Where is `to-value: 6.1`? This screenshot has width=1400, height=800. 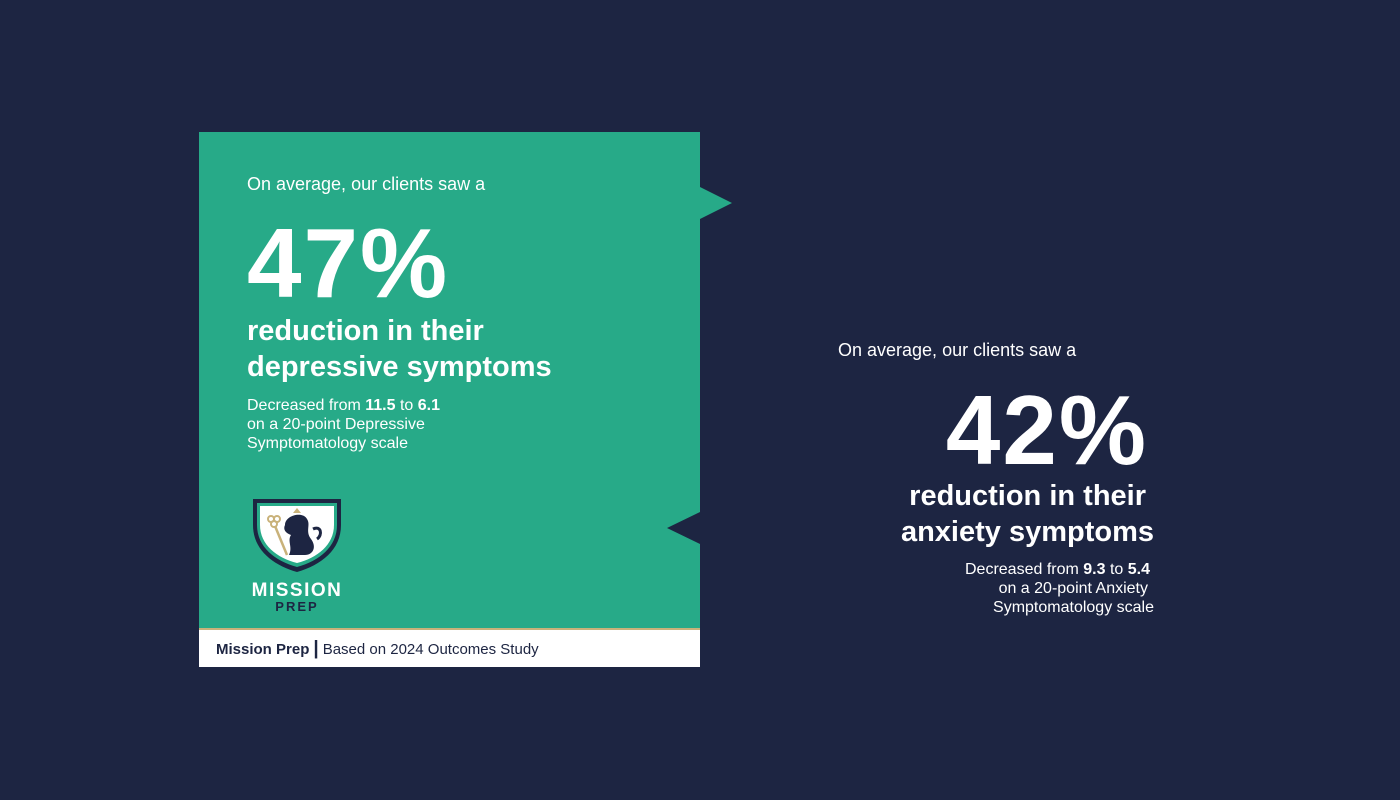
to-value: 6.1 is located at coordinates (429, 405).